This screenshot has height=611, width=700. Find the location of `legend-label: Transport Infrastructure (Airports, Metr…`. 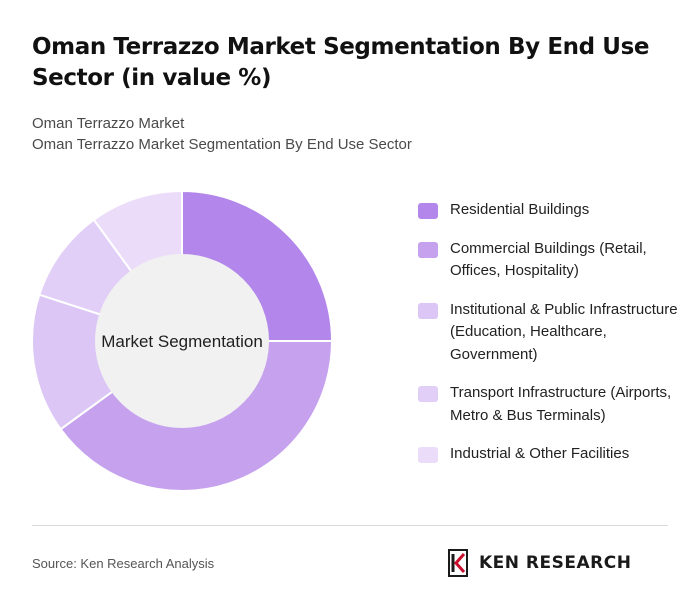

legend-label: Transport Infrastructure (Airports, Metr… is located at coordinates (561, 404).